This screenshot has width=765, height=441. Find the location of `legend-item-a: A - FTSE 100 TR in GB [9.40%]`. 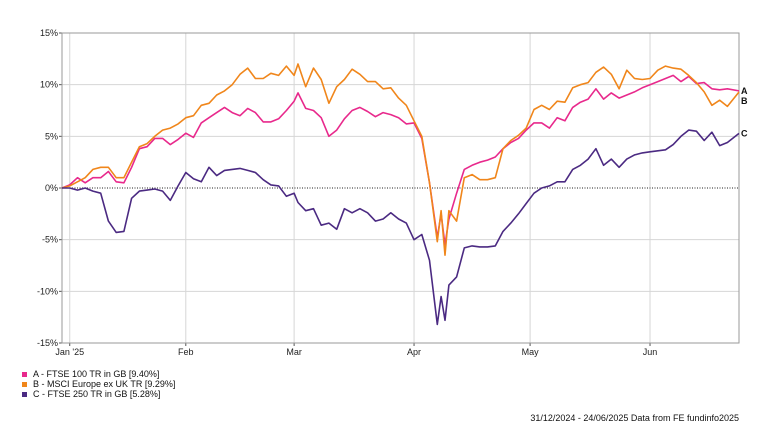

legend-item-a: A - FTSE 100 TR in GB [9.40%] is located at coordinates (98, 374).